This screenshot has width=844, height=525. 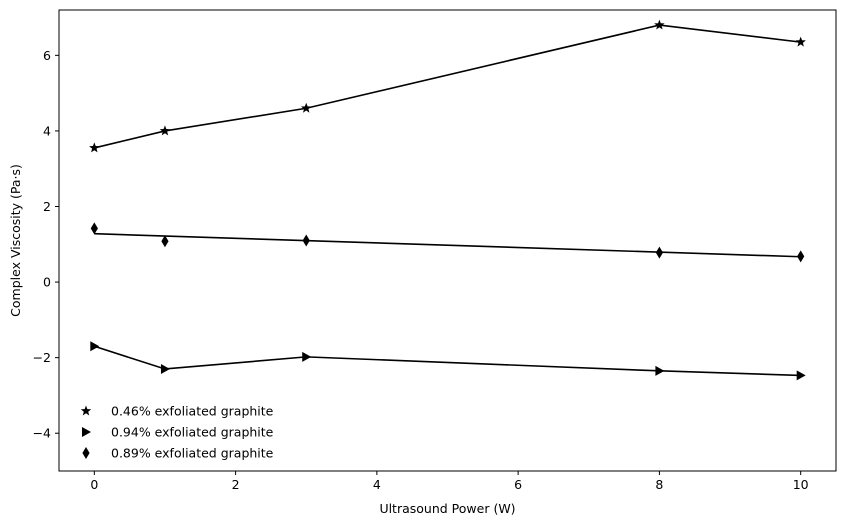 What do you see at coordinates (47, 282) in the screenshot?
I see `y-tick-label: 0` at bounding box center [47, 282].